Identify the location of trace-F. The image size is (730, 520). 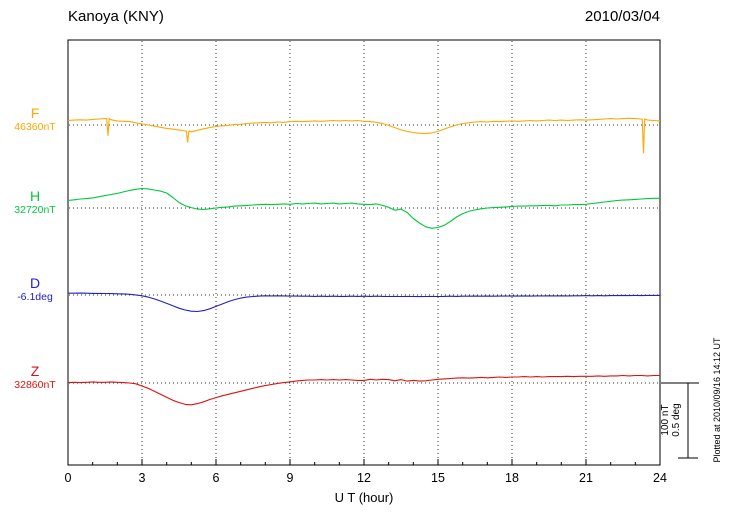
(364, 135).